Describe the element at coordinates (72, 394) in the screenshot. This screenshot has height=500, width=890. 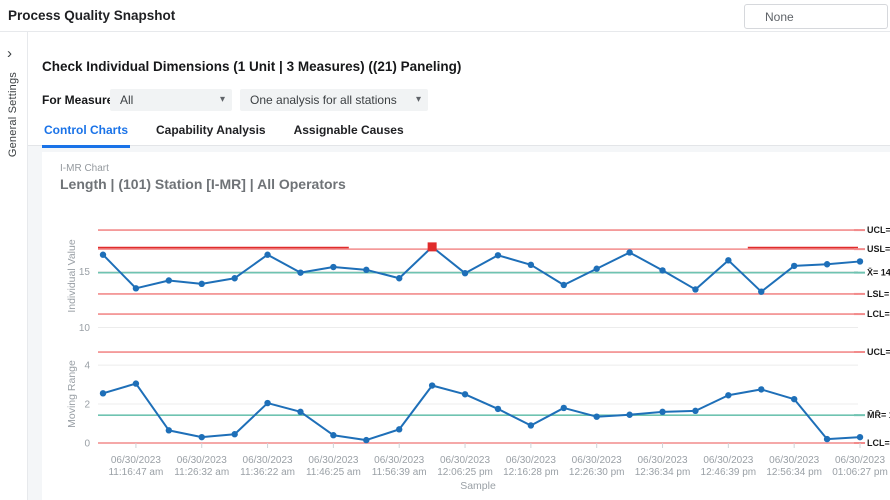
I see `y-axis-title: Moving Range` at that location.